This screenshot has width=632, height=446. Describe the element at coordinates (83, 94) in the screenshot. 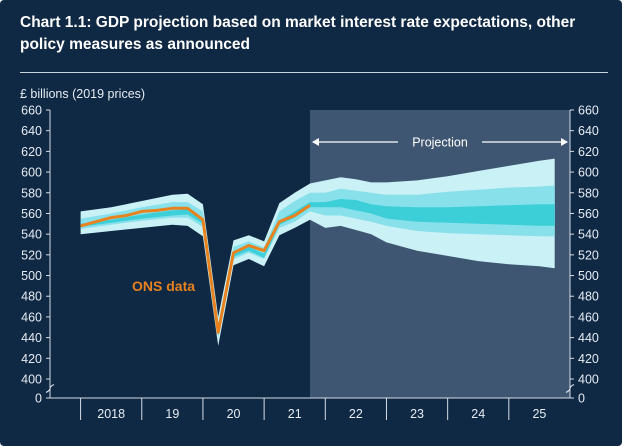

I see `y-axis-unit-label: £ billions (2019 prices)` at that location.